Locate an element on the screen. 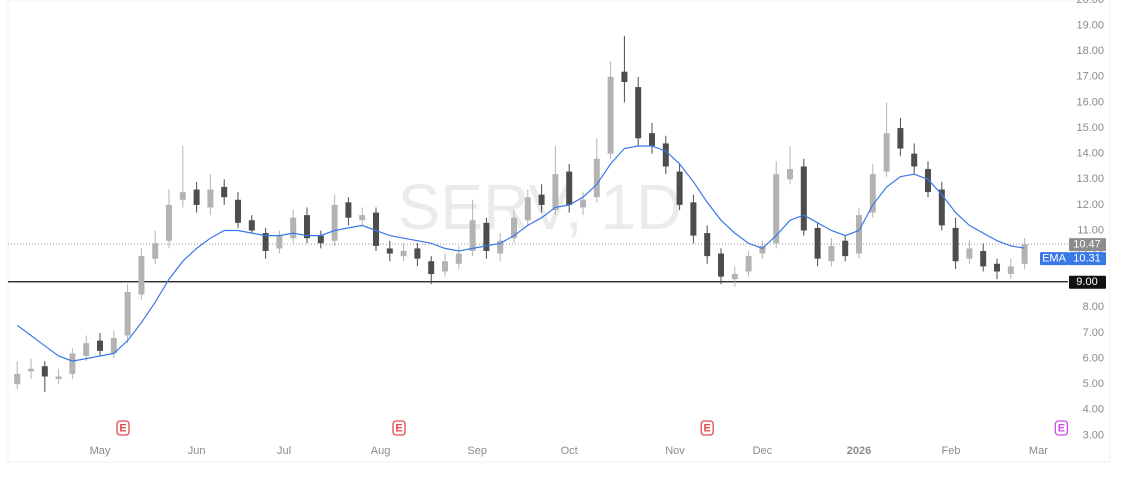 The height and width of the screenshot is (479, 1121). y-tick-label: 17.00 is located at coordinates (1090, 77).